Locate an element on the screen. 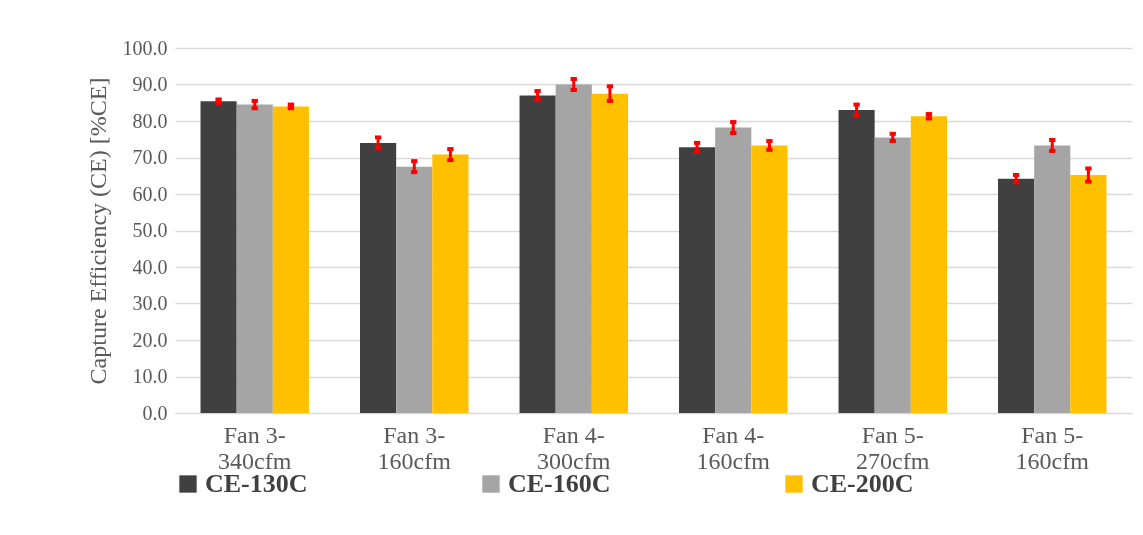 This screenshot has height=535, width=1143. y-tick-label: 10.0 is located at coordinates (150, 376).